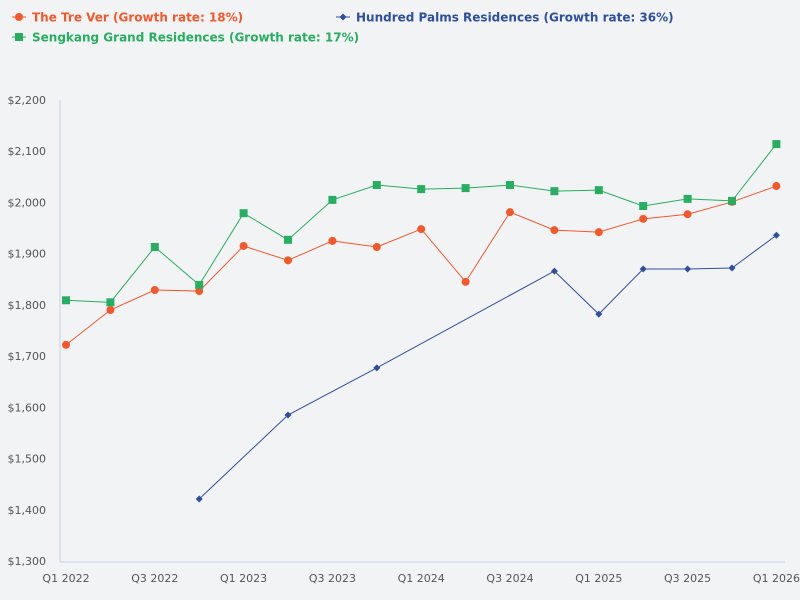  I want to click on y-tick-label: $2,100, so click(27, 151).